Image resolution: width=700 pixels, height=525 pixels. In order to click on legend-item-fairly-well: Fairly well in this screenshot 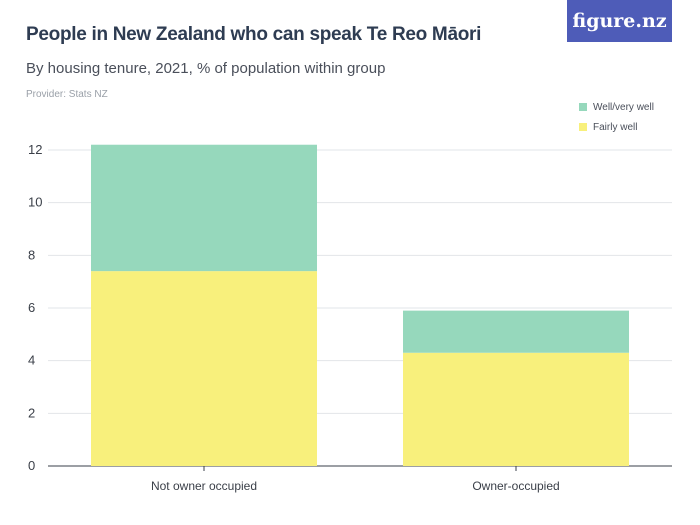, I will do `click(616, 127)`.